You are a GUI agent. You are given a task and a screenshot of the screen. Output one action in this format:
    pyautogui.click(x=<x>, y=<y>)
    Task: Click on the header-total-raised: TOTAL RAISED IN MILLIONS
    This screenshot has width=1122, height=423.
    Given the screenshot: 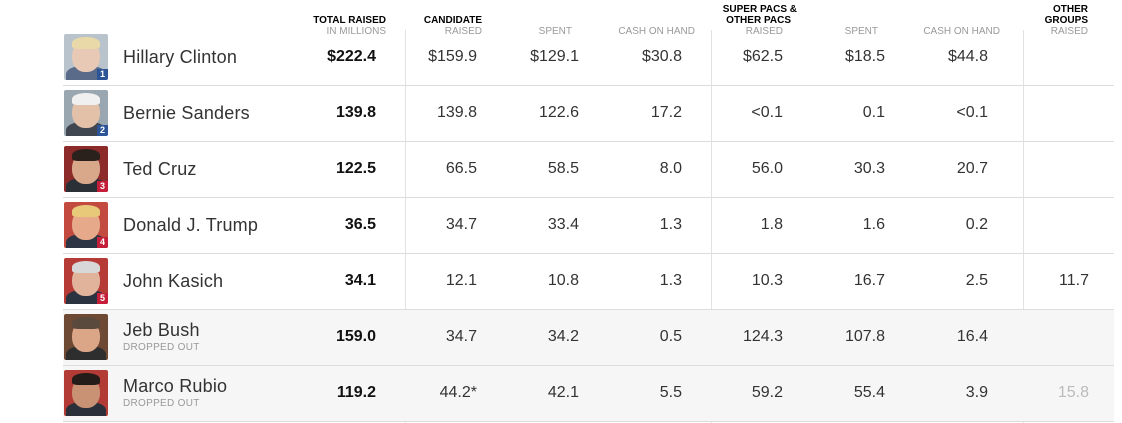 What is the action you would take?
    pyautogui.click(x=343, y=26)
    